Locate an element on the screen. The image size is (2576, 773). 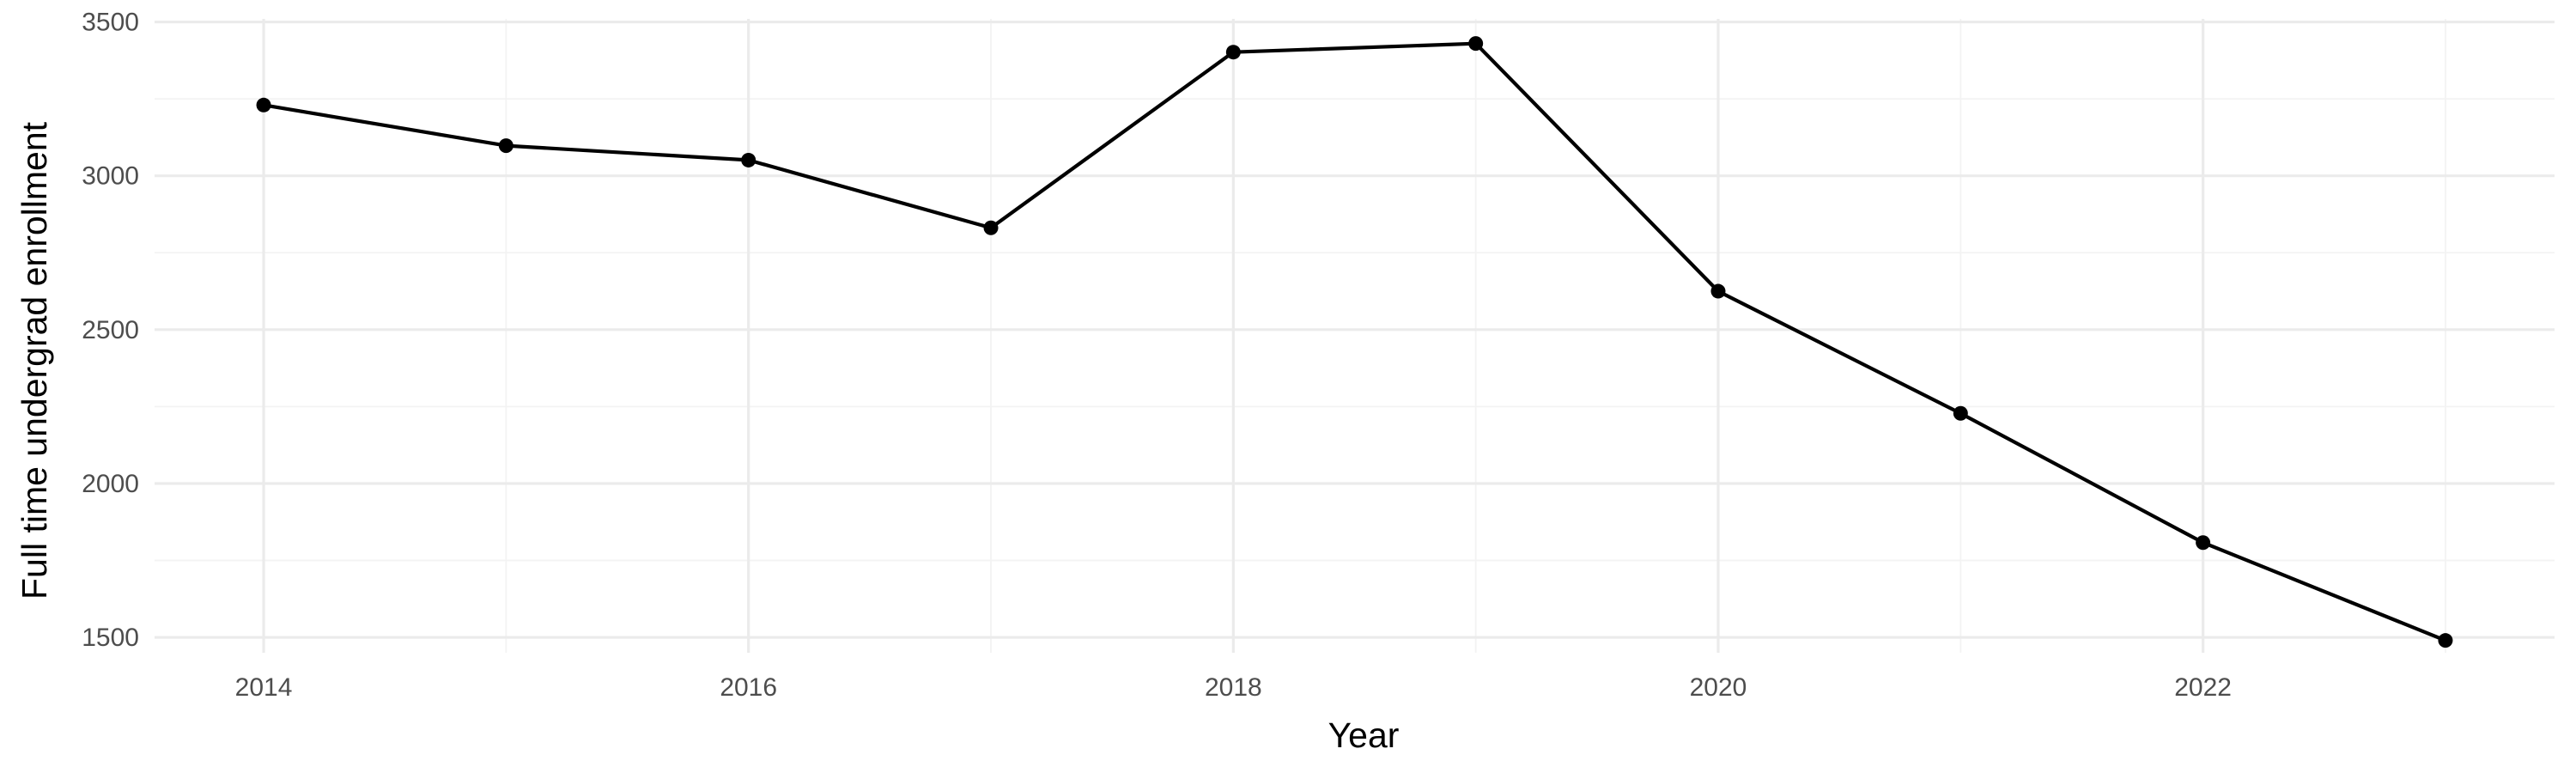
x-tick-label: 2016 is located at coordinates (748, 687).